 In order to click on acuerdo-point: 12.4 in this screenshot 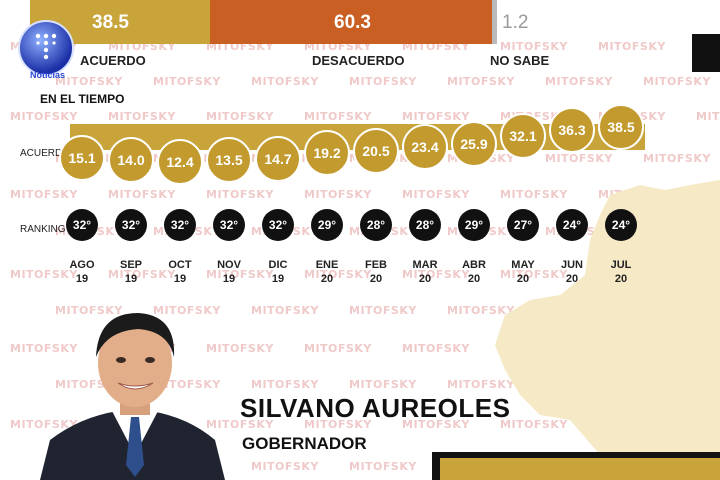, I will do `click(180, 161)`.